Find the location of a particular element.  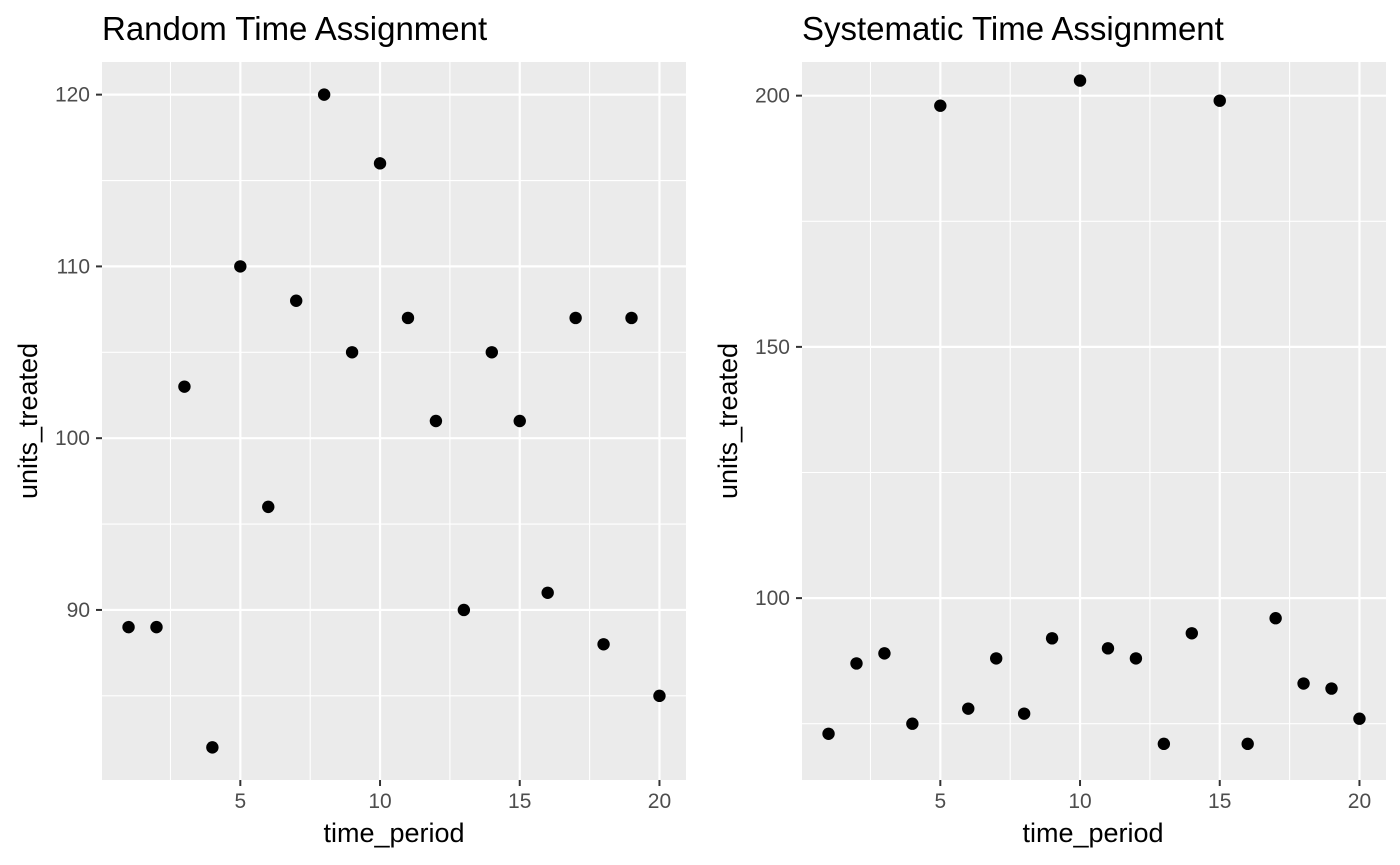

chart-title: Systematic Time Assignment is located at coordinates (1013, 28).